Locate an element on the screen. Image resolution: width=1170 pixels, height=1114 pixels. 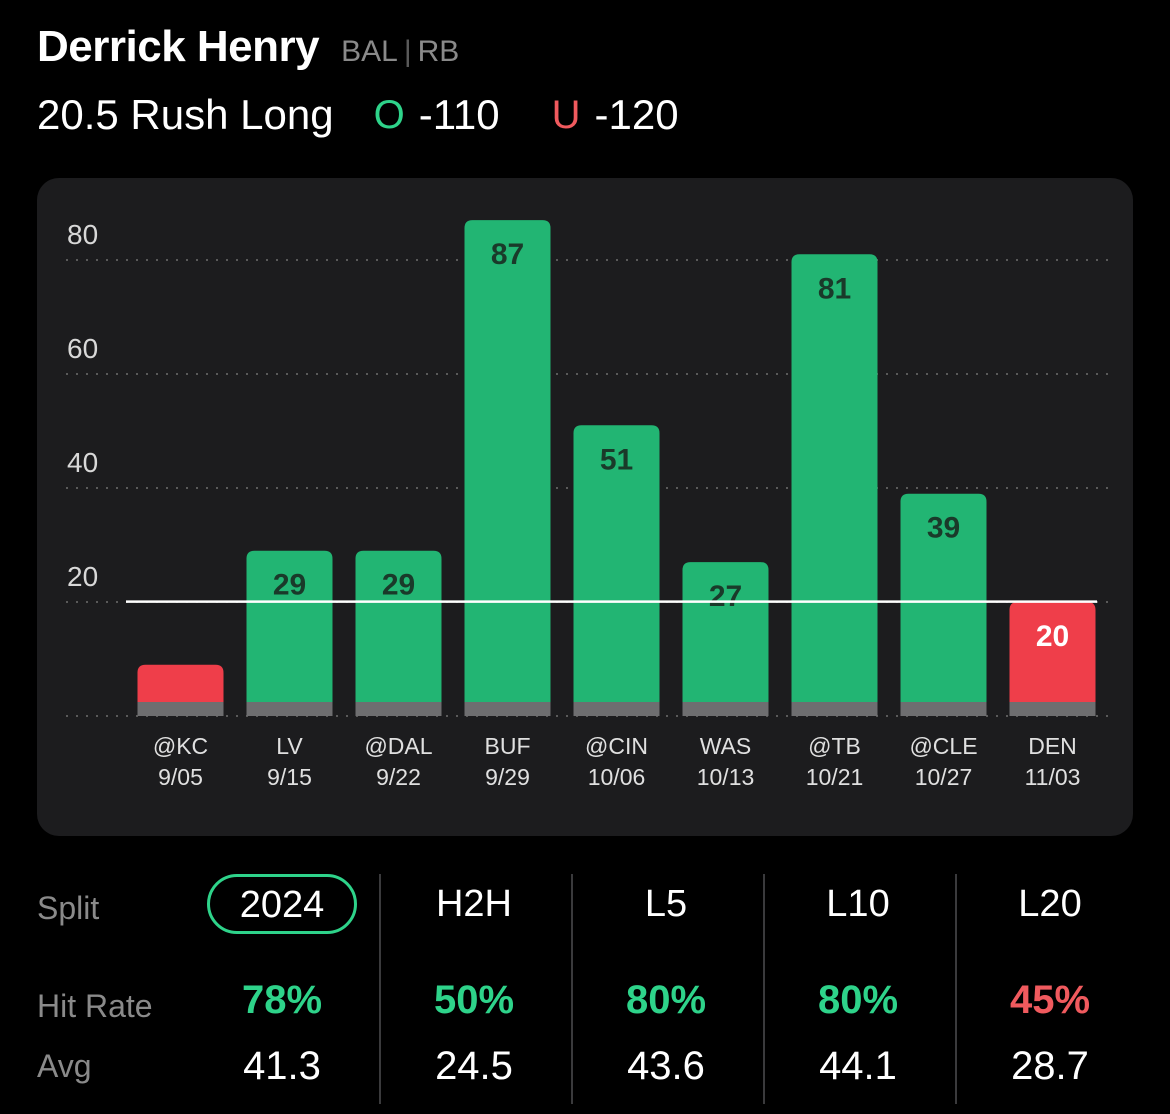
x-tick-opponent: @CLE is located at coordinates (943, 746).